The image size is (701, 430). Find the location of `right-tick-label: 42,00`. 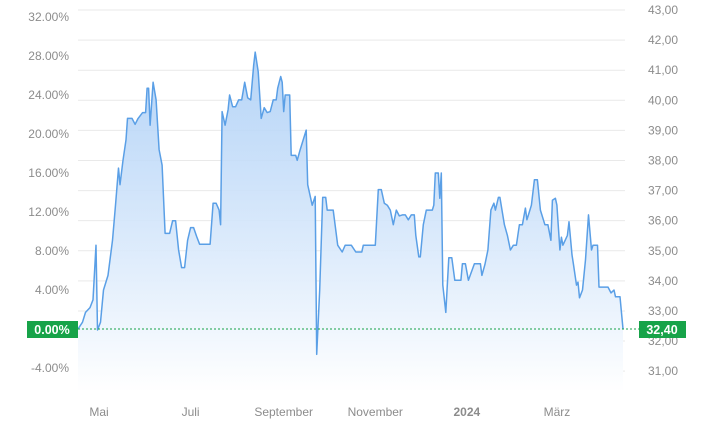

right-tick-label: 42,00 is located at coordinates (663, 40).